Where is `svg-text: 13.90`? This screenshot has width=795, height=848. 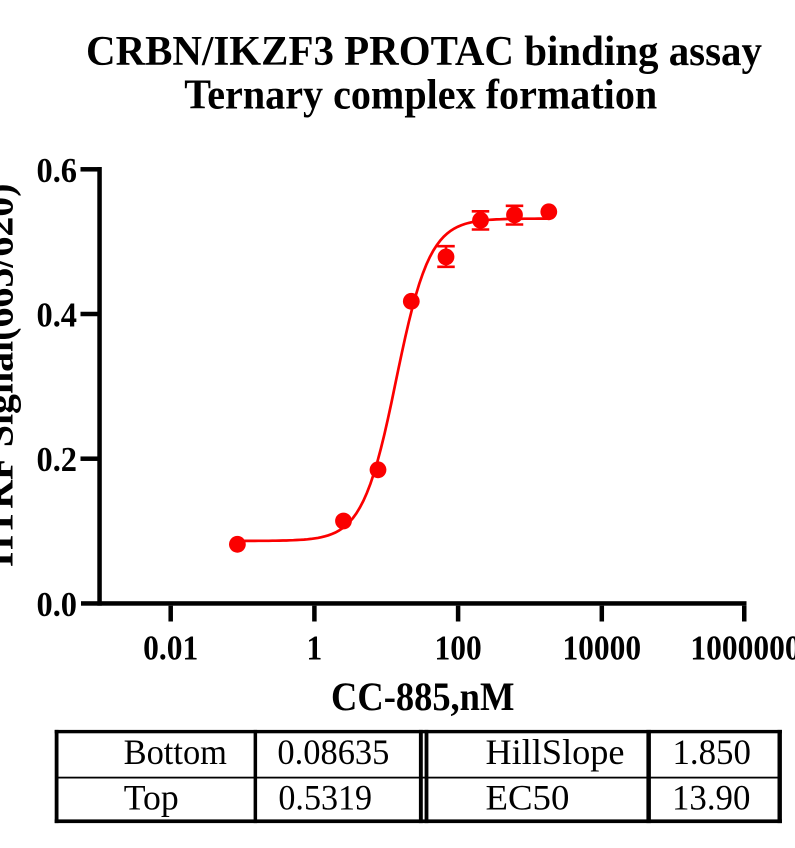 svg-text: 13.90 is located at coordinates (711, 797).